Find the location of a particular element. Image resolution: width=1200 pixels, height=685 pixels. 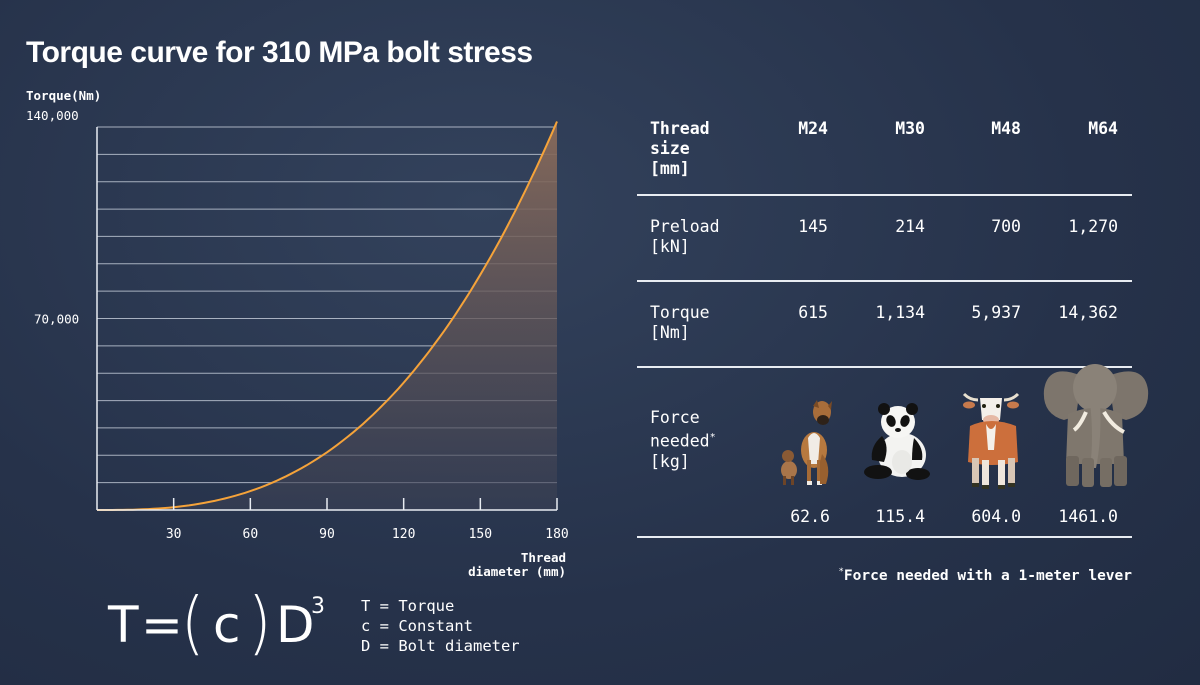

force-m24: 62.6 is located at coordinates (810, 516).